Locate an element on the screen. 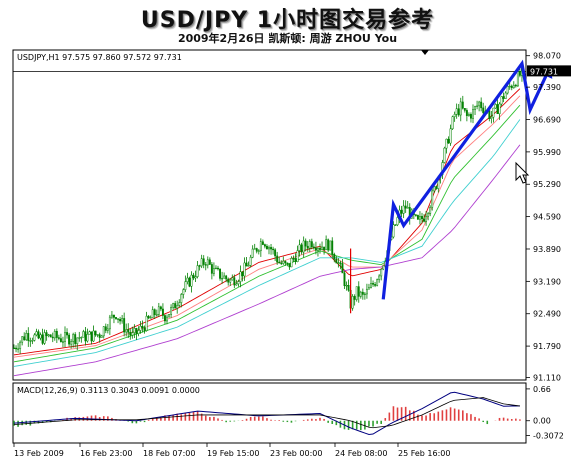  time-tick-label: 24 Feb 08:00 is located at coordinates (361, 453).